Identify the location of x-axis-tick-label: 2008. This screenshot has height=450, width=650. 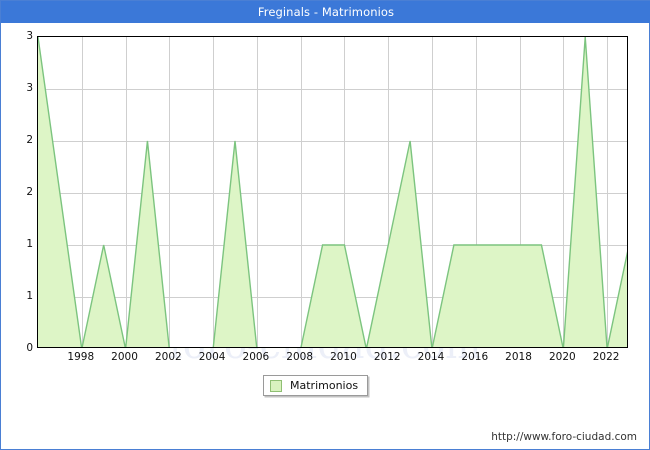
(300, 357).